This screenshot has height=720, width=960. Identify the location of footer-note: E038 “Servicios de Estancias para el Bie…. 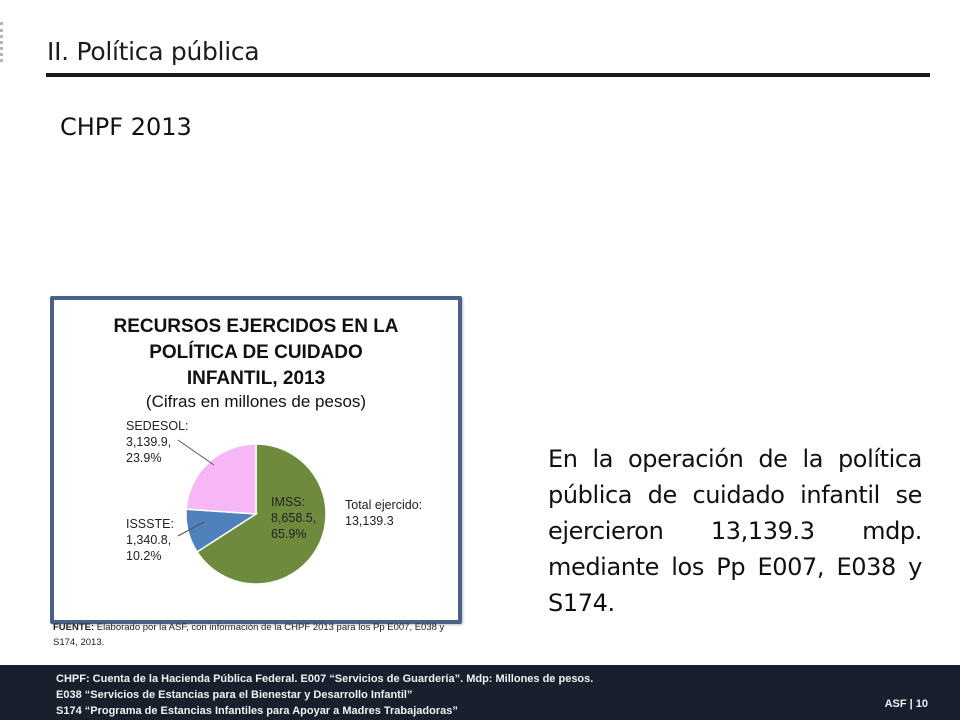
(234, 695).